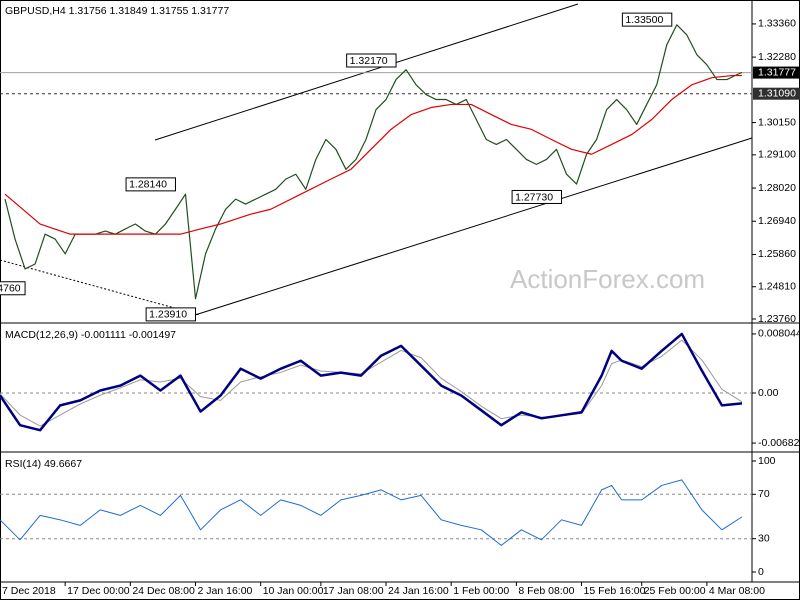 The image size is (800, 605). Describe the element at coordinates (761, 572) in the screenshot. I see `y-tick-label: 0` at that location.